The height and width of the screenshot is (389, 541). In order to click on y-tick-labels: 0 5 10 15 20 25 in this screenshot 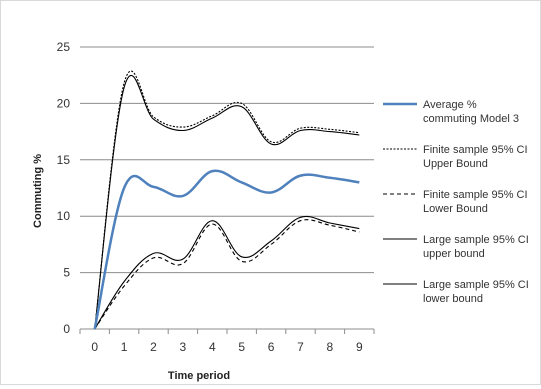, I will do `click(64, 188)`.